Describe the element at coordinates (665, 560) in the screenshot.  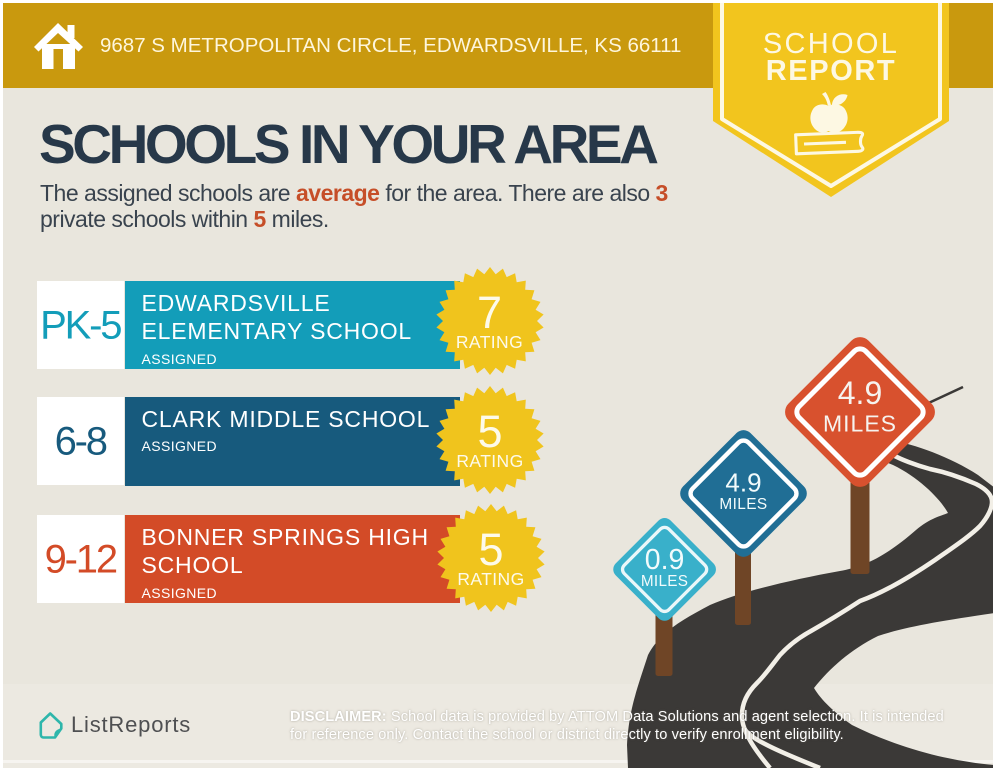
I see `svg-text: 0.9` at that location.